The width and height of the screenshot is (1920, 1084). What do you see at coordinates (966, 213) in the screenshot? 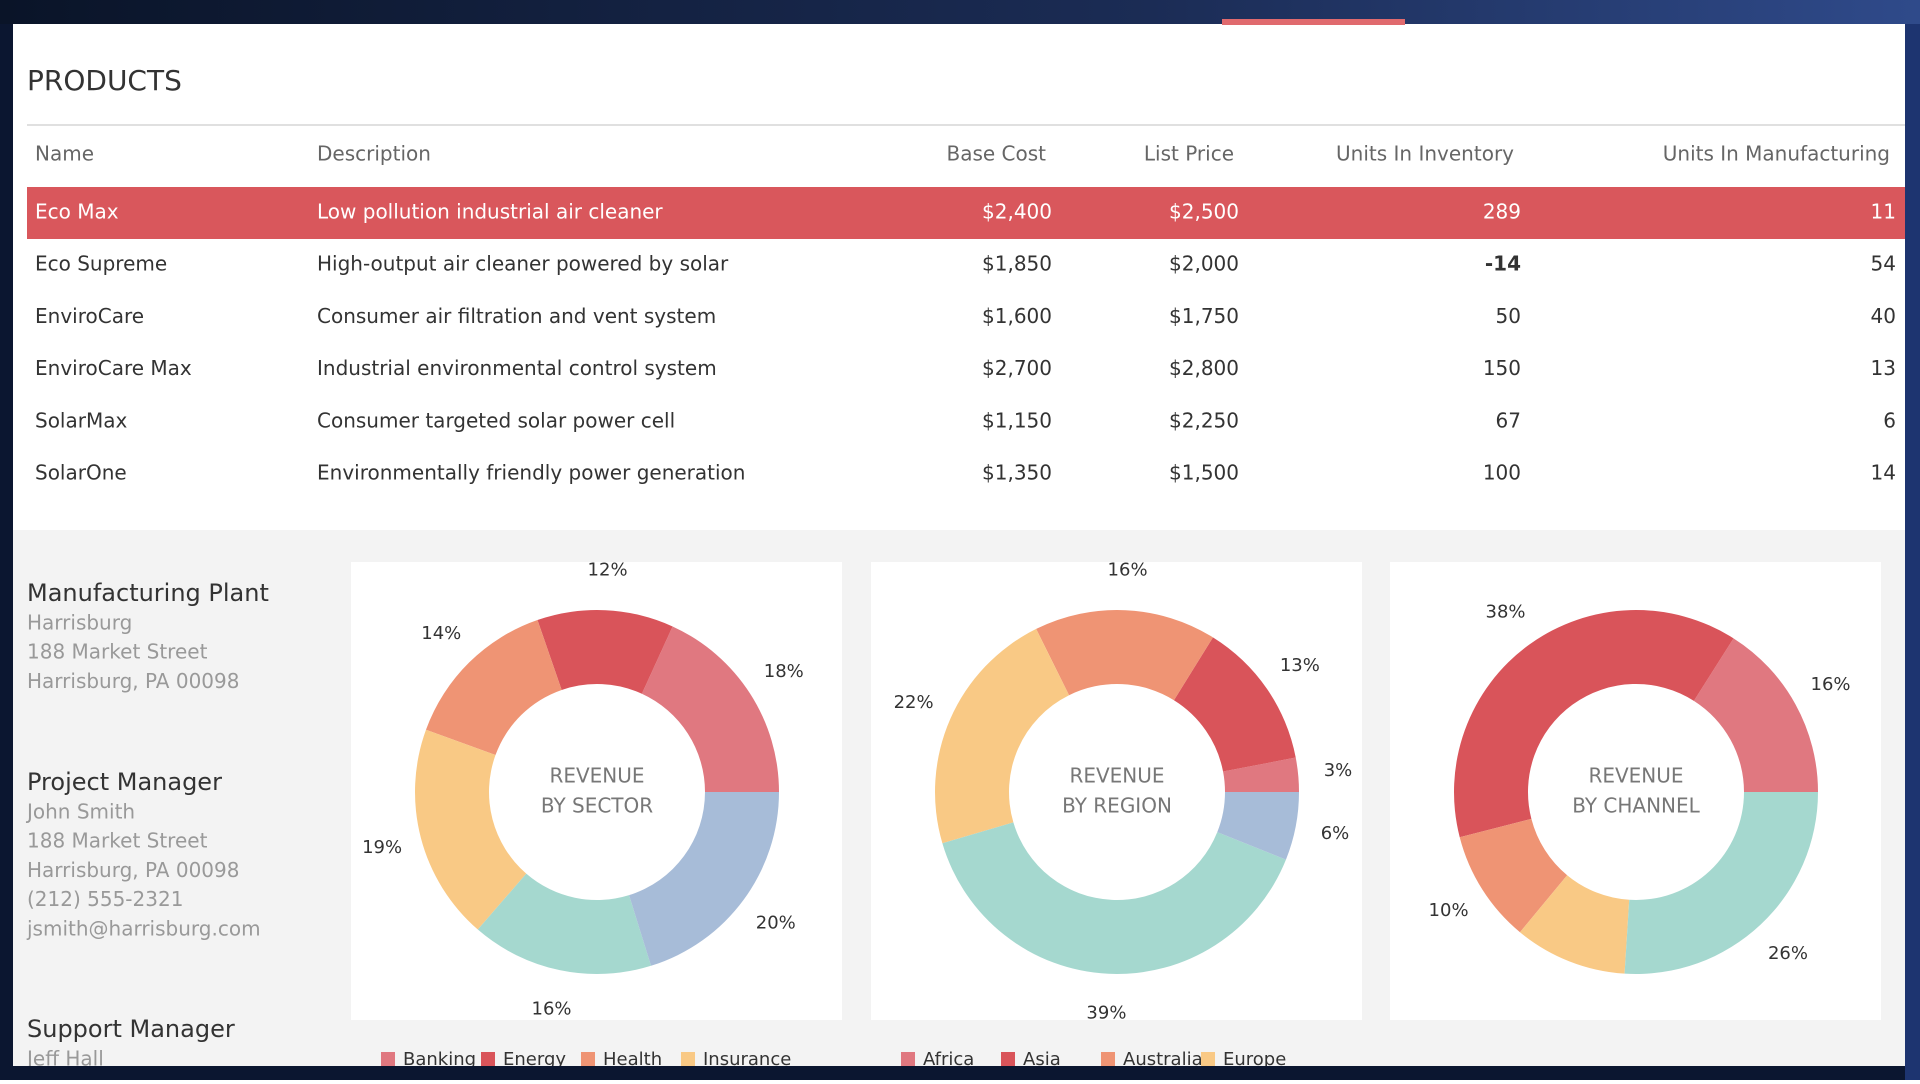
I see `selected-row` at bounding box center [966, 213].